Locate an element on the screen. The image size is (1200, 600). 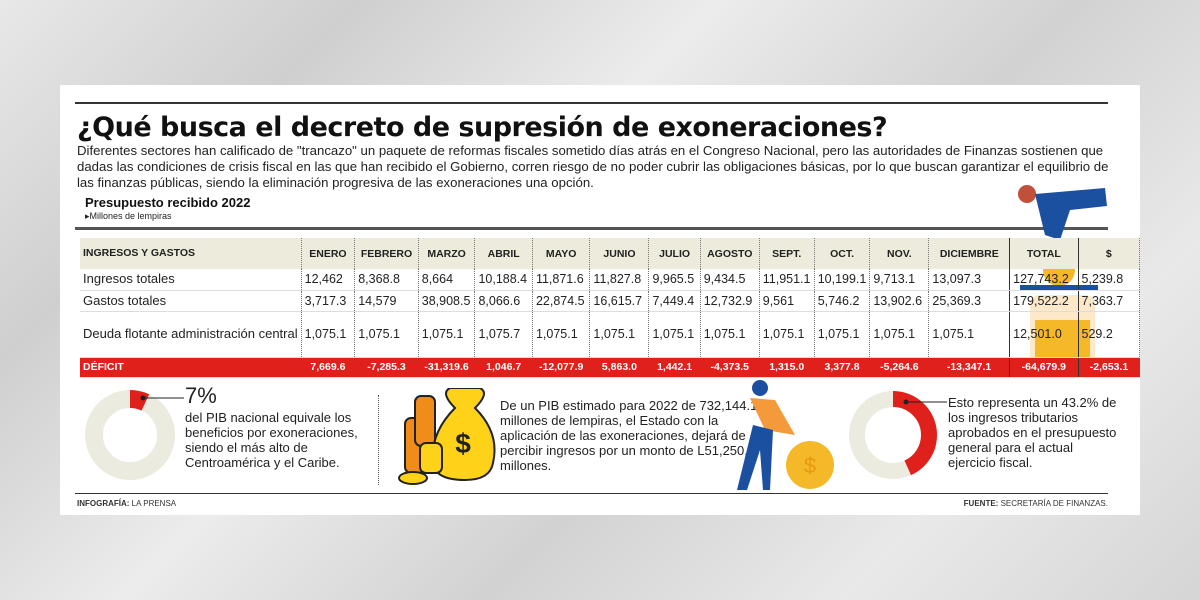
column-header: TOTAL is located at coordinates (1044, 253).